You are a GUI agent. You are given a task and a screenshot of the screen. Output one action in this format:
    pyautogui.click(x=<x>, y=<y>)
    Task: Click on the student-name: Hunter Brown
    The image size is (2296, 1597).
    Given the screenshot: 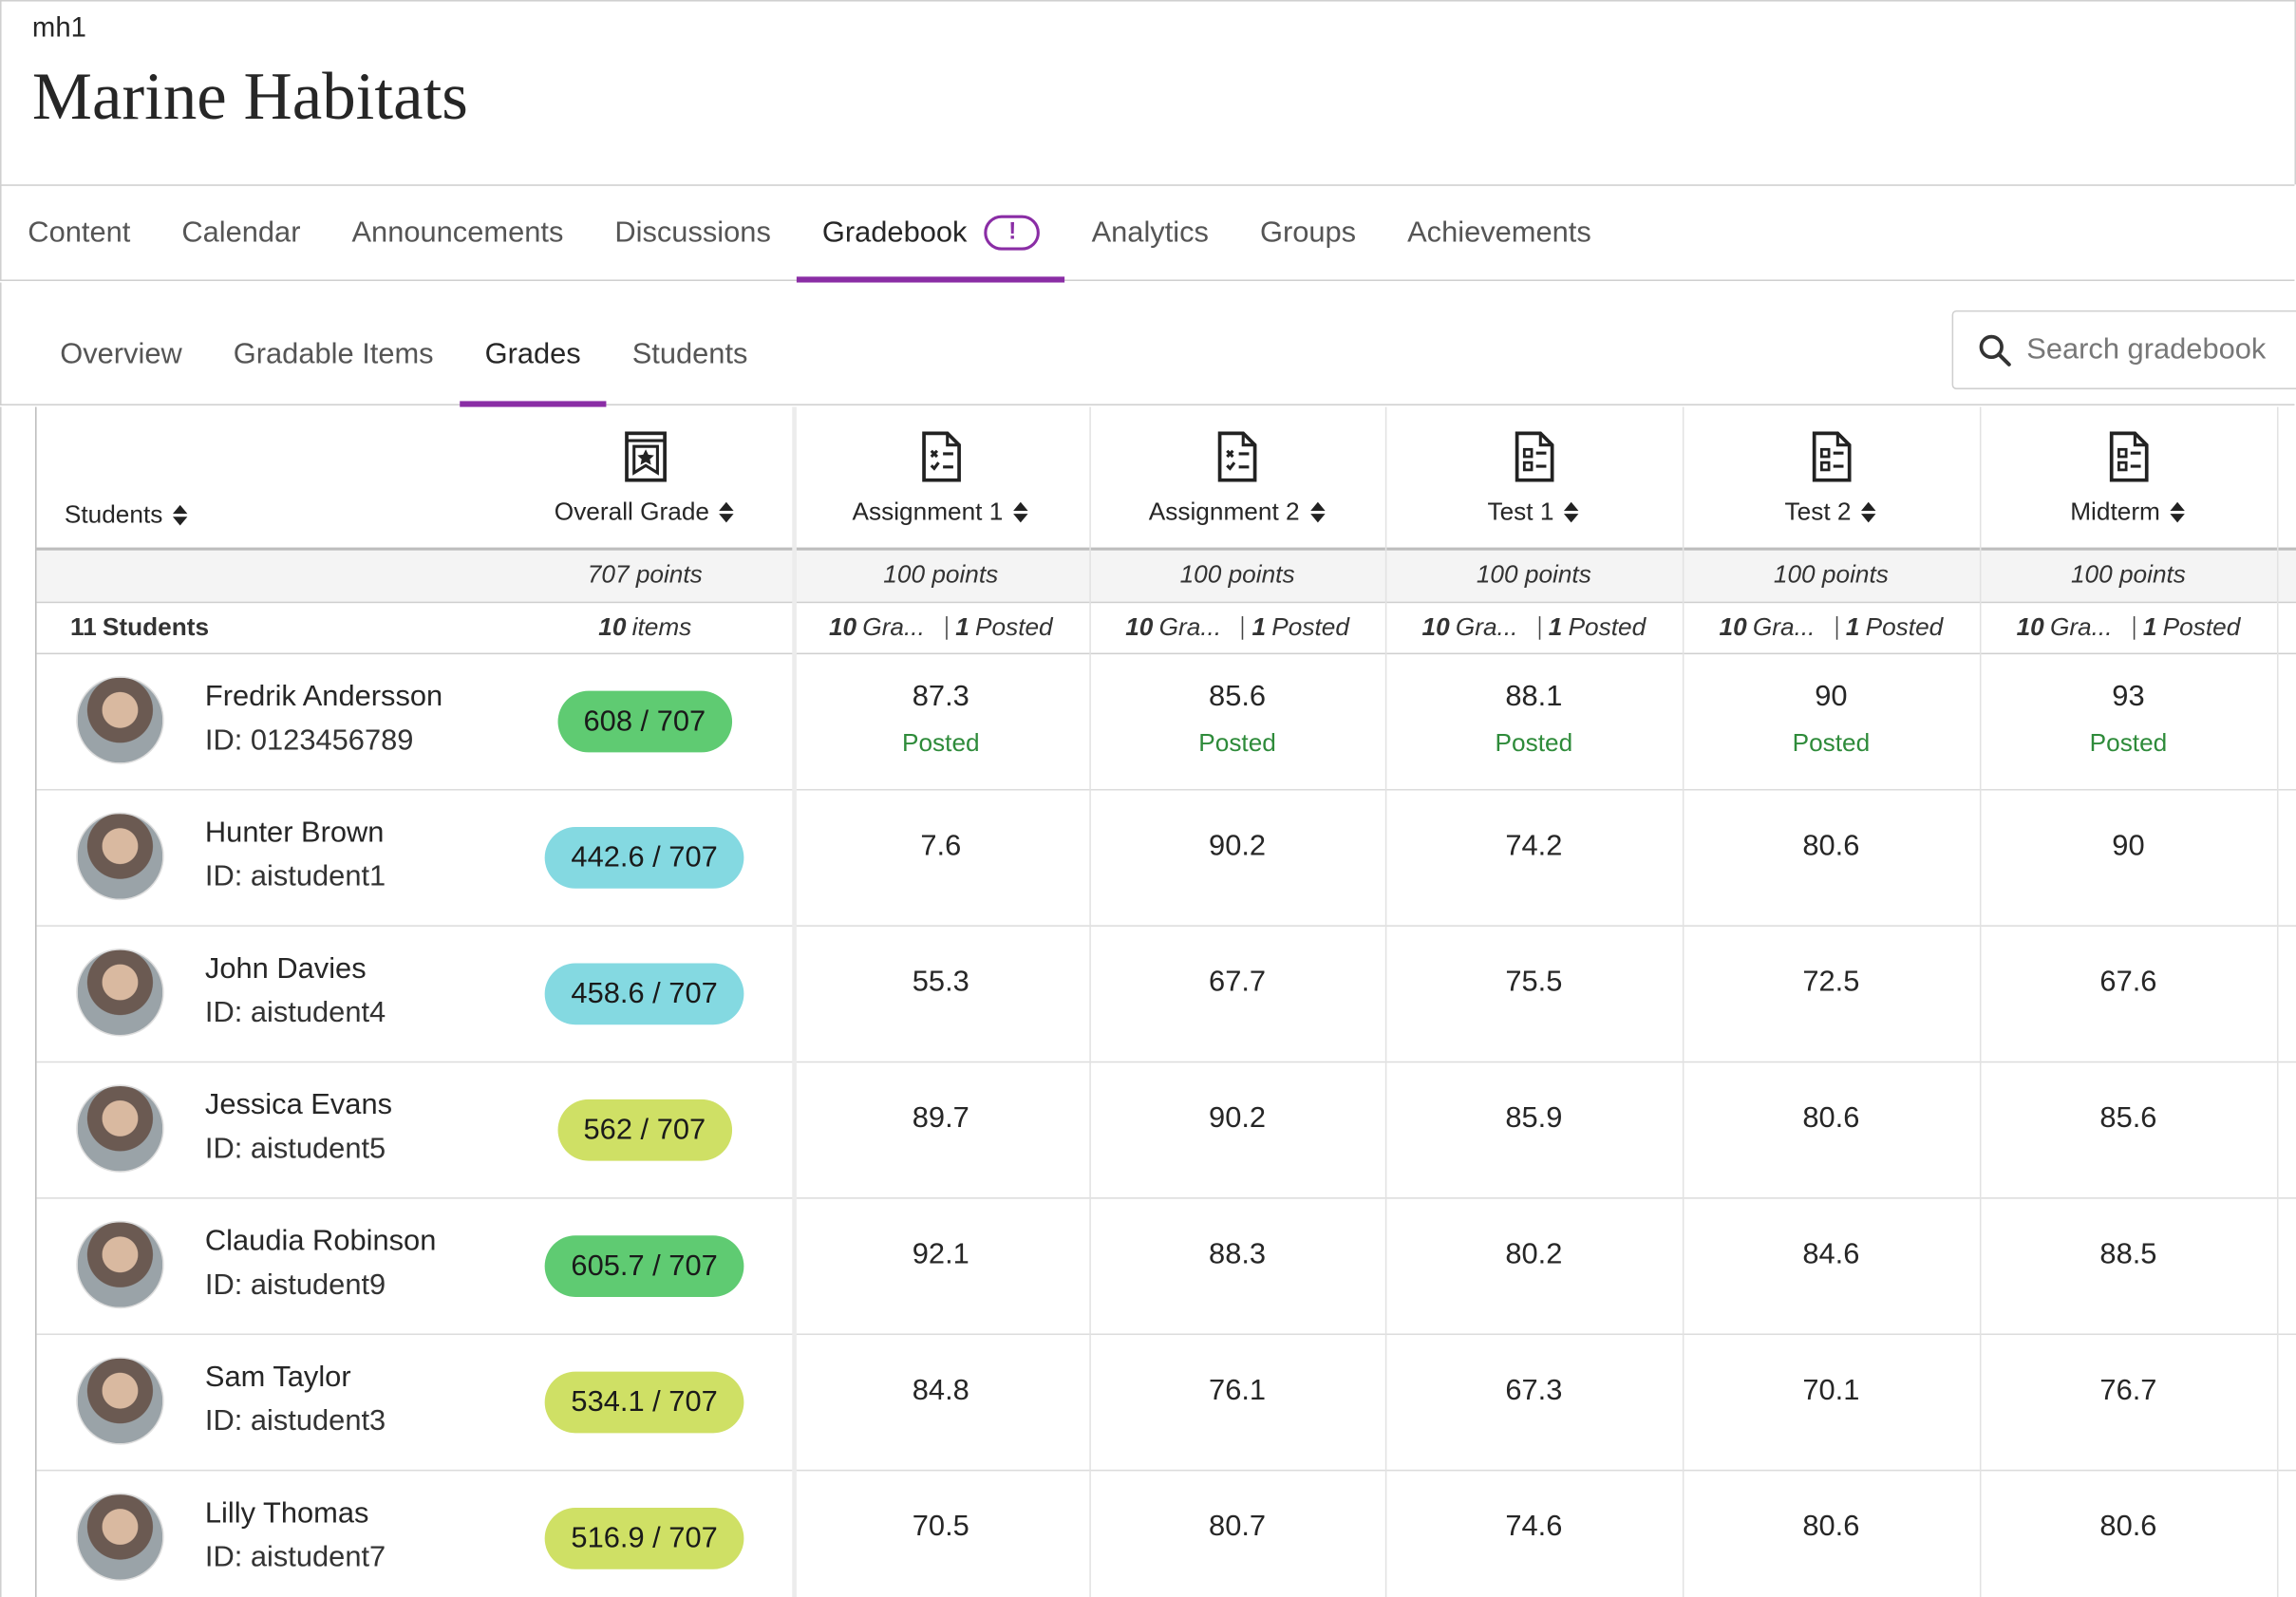 What is the action you would take?
    pyautogui.click(x=294, y=833)
    